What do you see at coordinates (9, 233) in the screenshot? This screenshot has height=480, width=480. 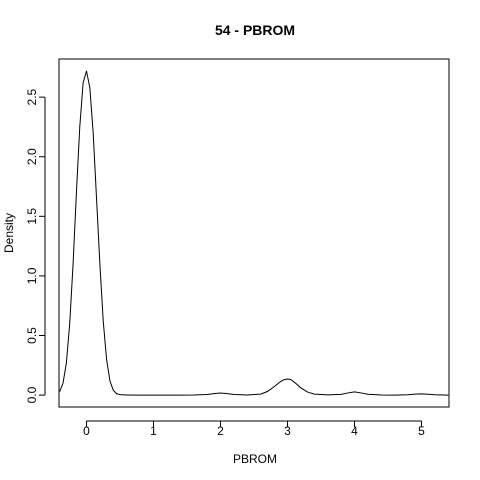 I see `y-axis-label: Density` at bounding box center [9, 233].